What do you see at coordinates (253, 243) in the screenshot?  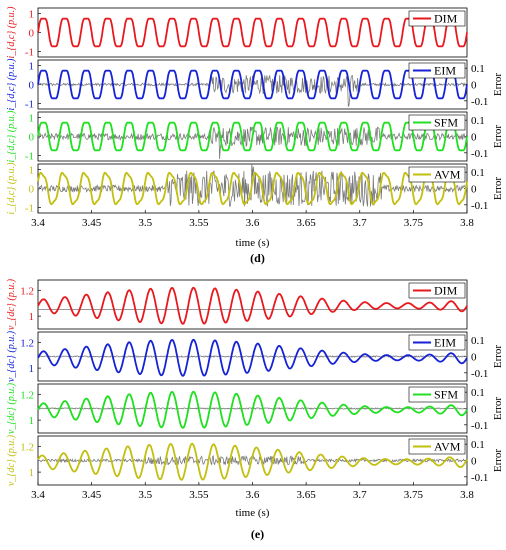 I see `x-axis-label: time (s)` at bounding box center [253, 243].